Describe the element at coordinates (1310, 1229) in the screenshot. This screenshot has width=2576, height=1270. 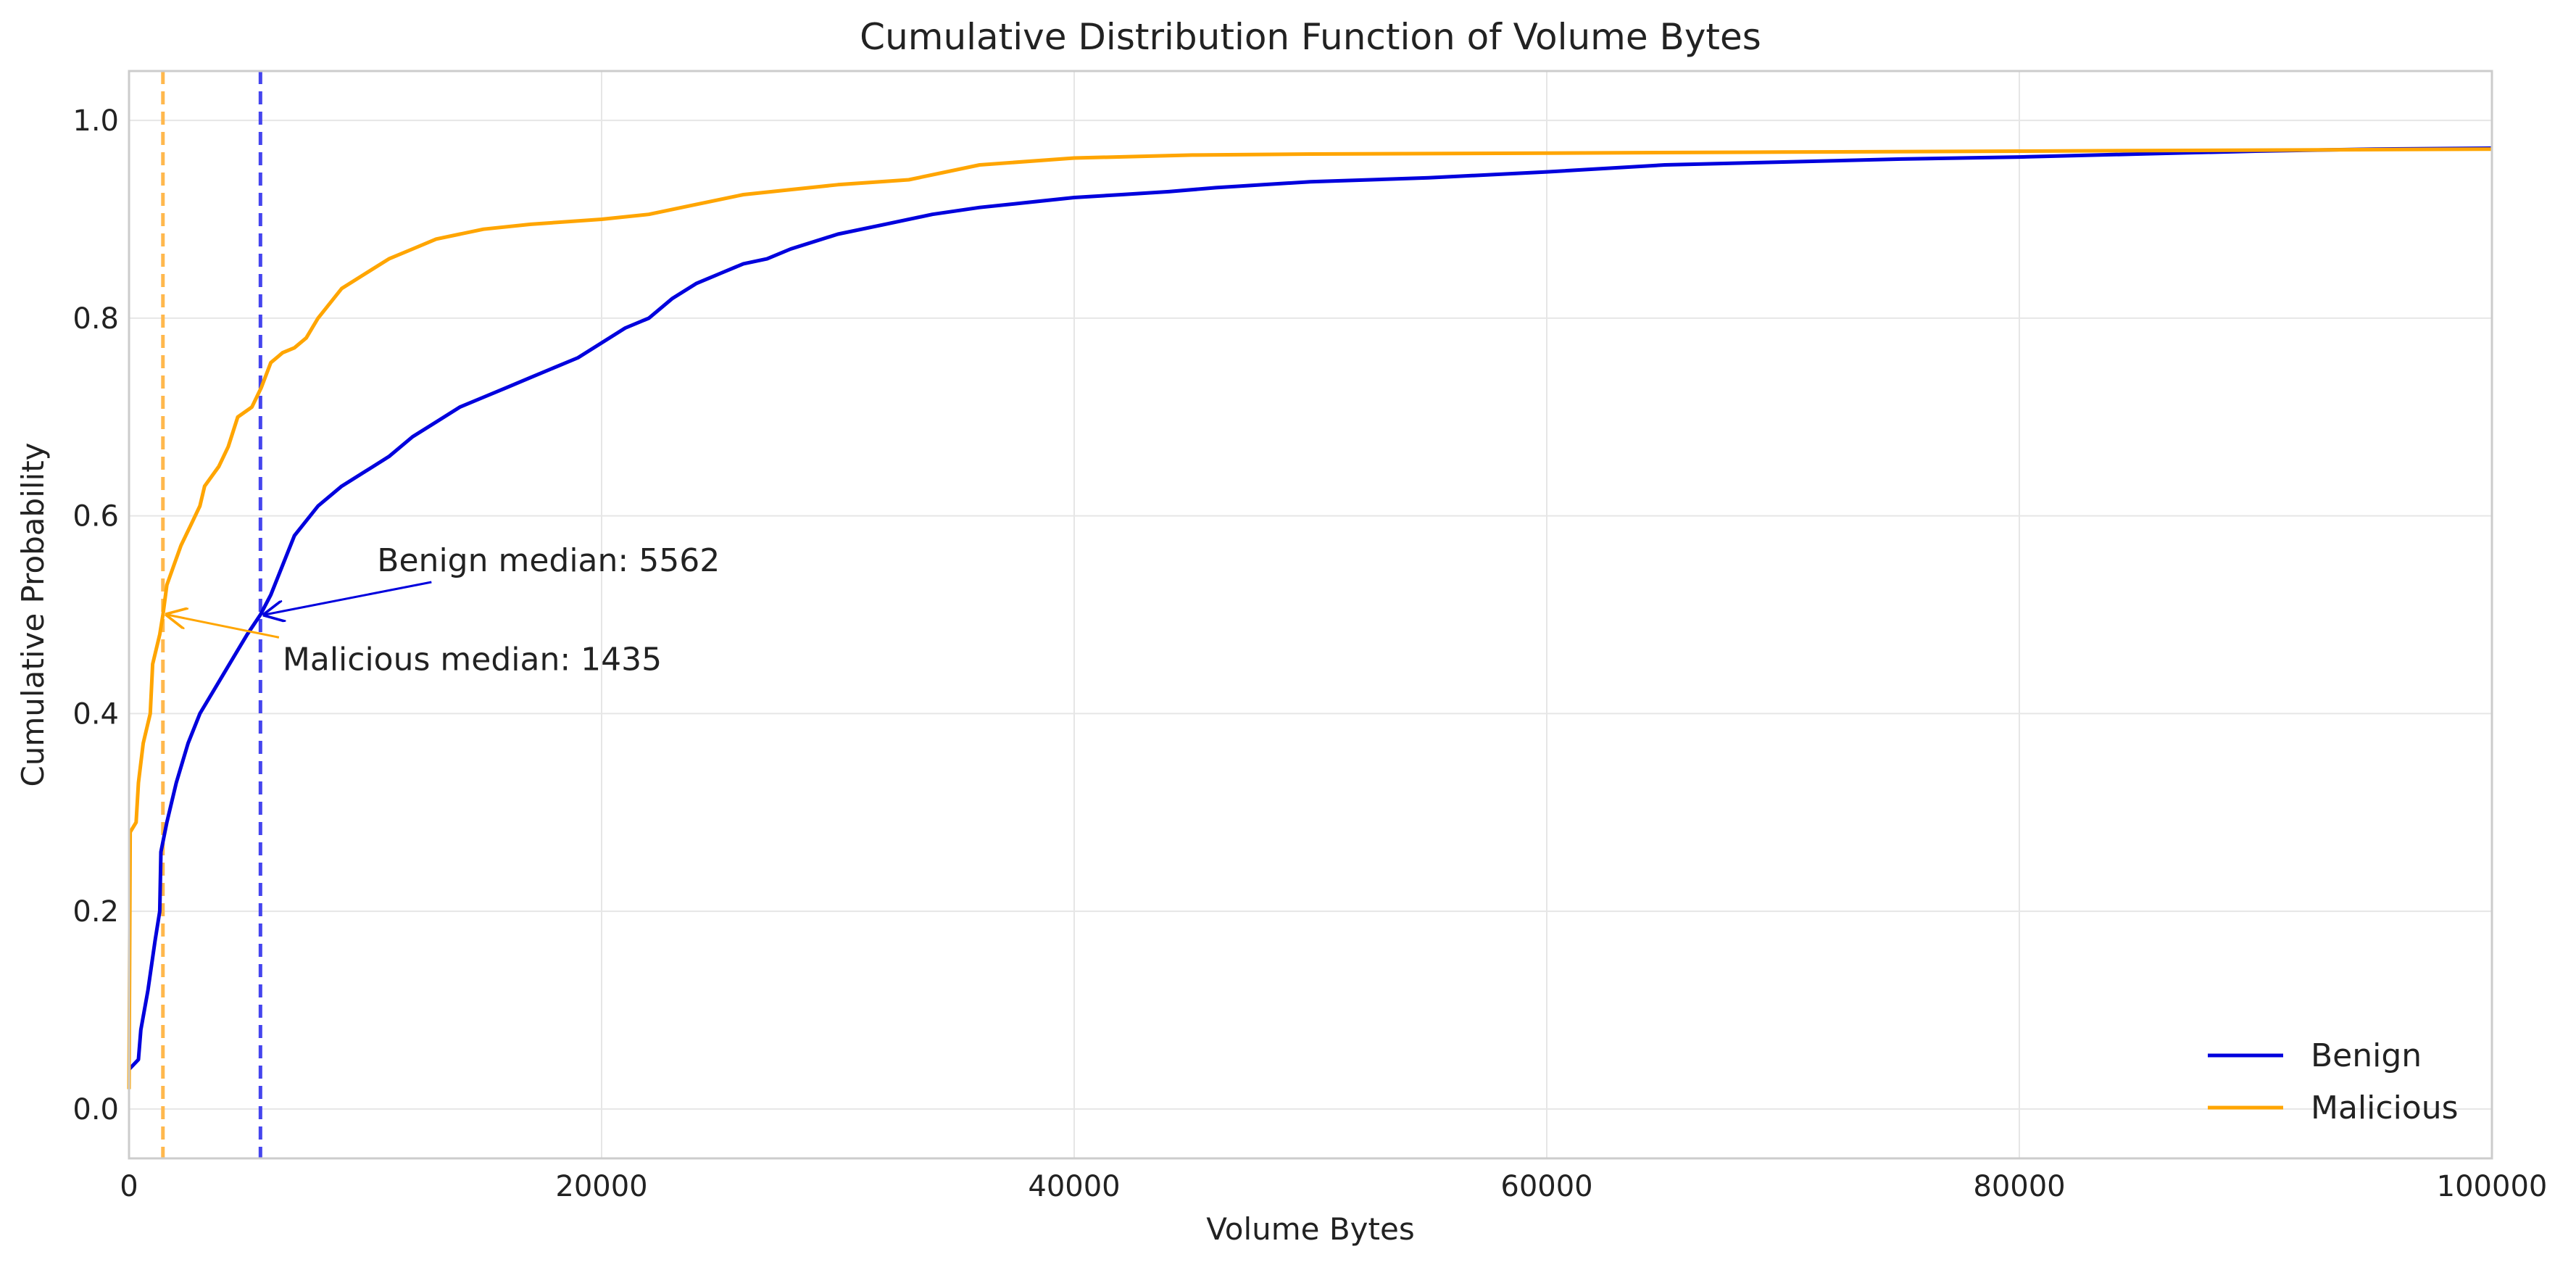
I see `x-axis-label: Volume Bytes` at that location.